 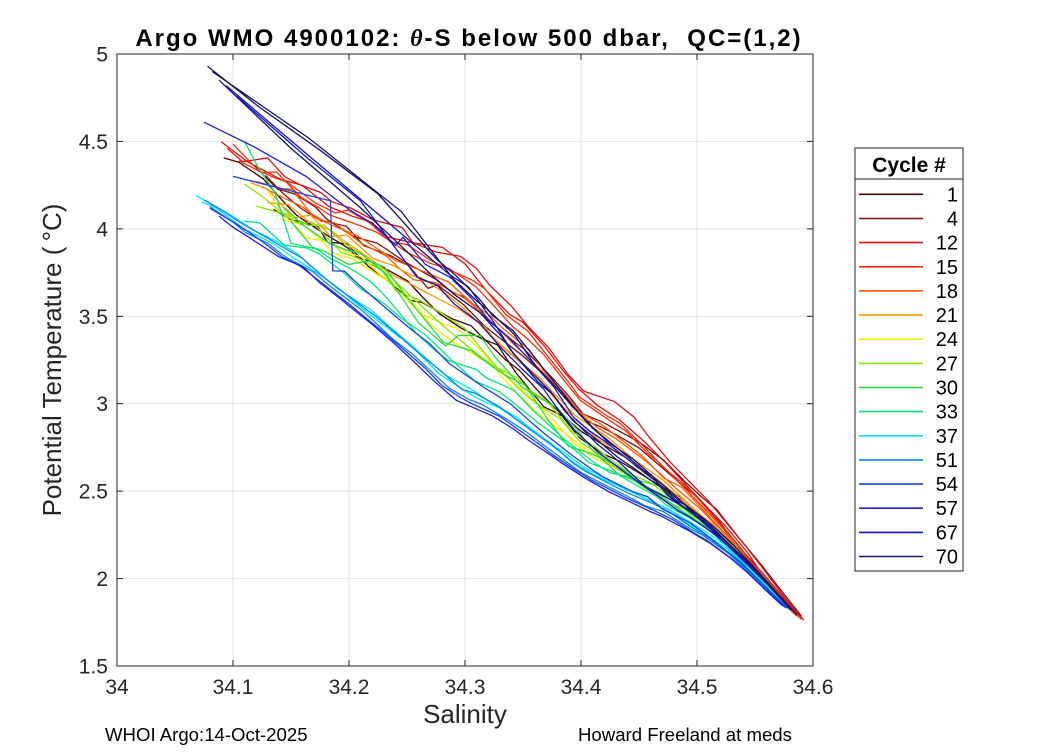 What do you see at coordinates (947, 437) in the screenshot?
I see `svg-text: 37` at bounding box center [947, 437].